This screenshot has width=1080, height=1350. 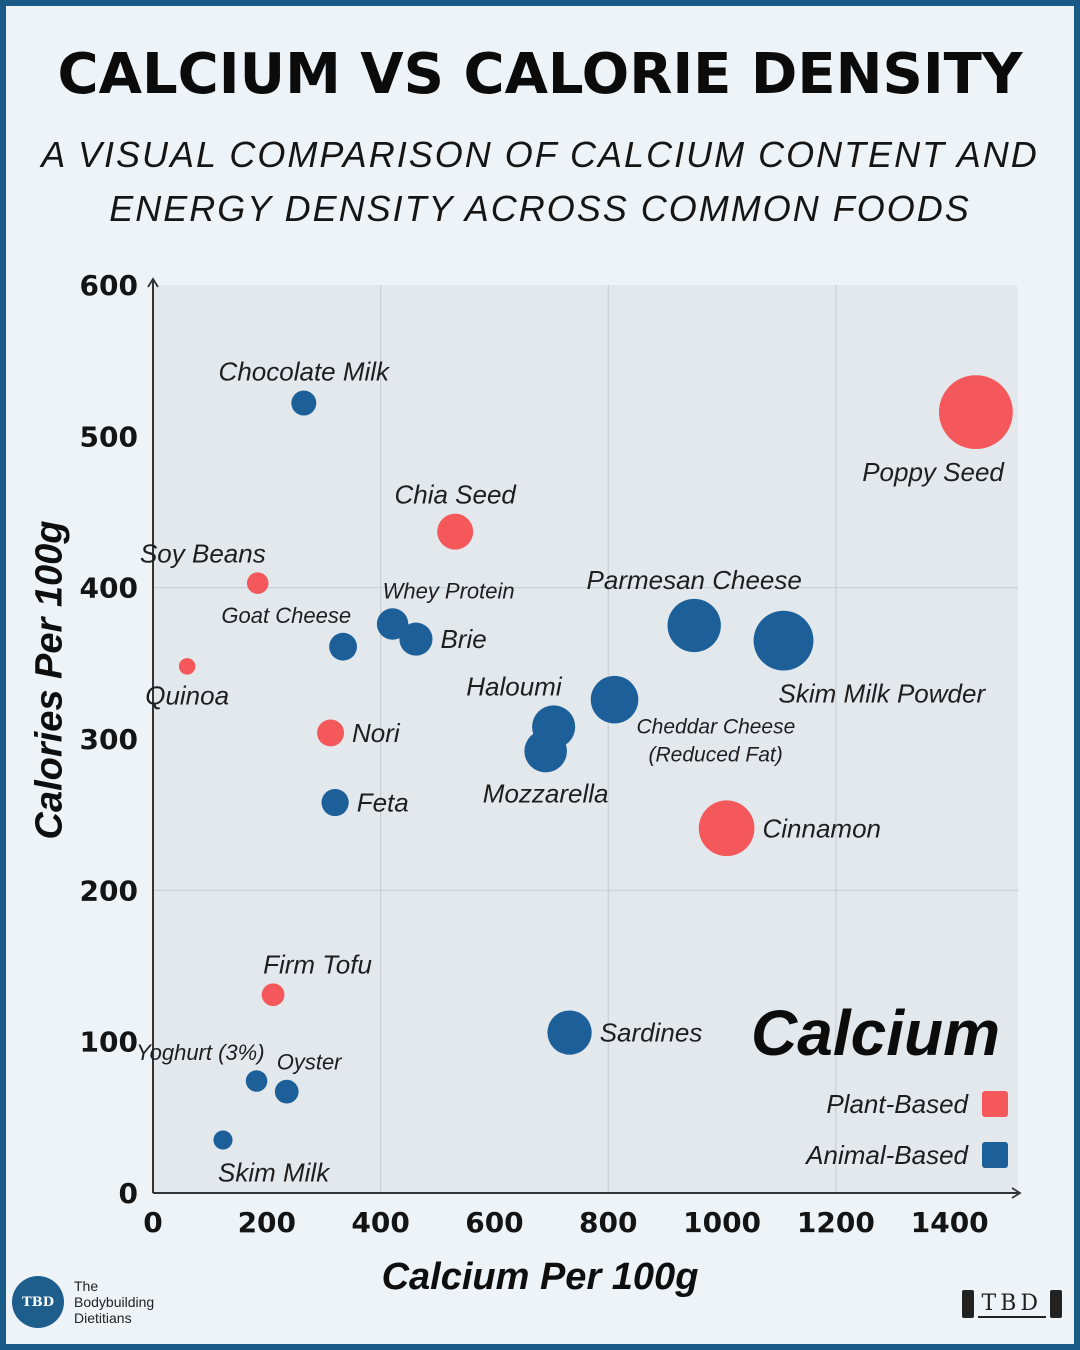 What do you see at coordinates (380, 1222) in the screenshot?
I see `x-tick-label: 400` at bounding box center [380, 1222].